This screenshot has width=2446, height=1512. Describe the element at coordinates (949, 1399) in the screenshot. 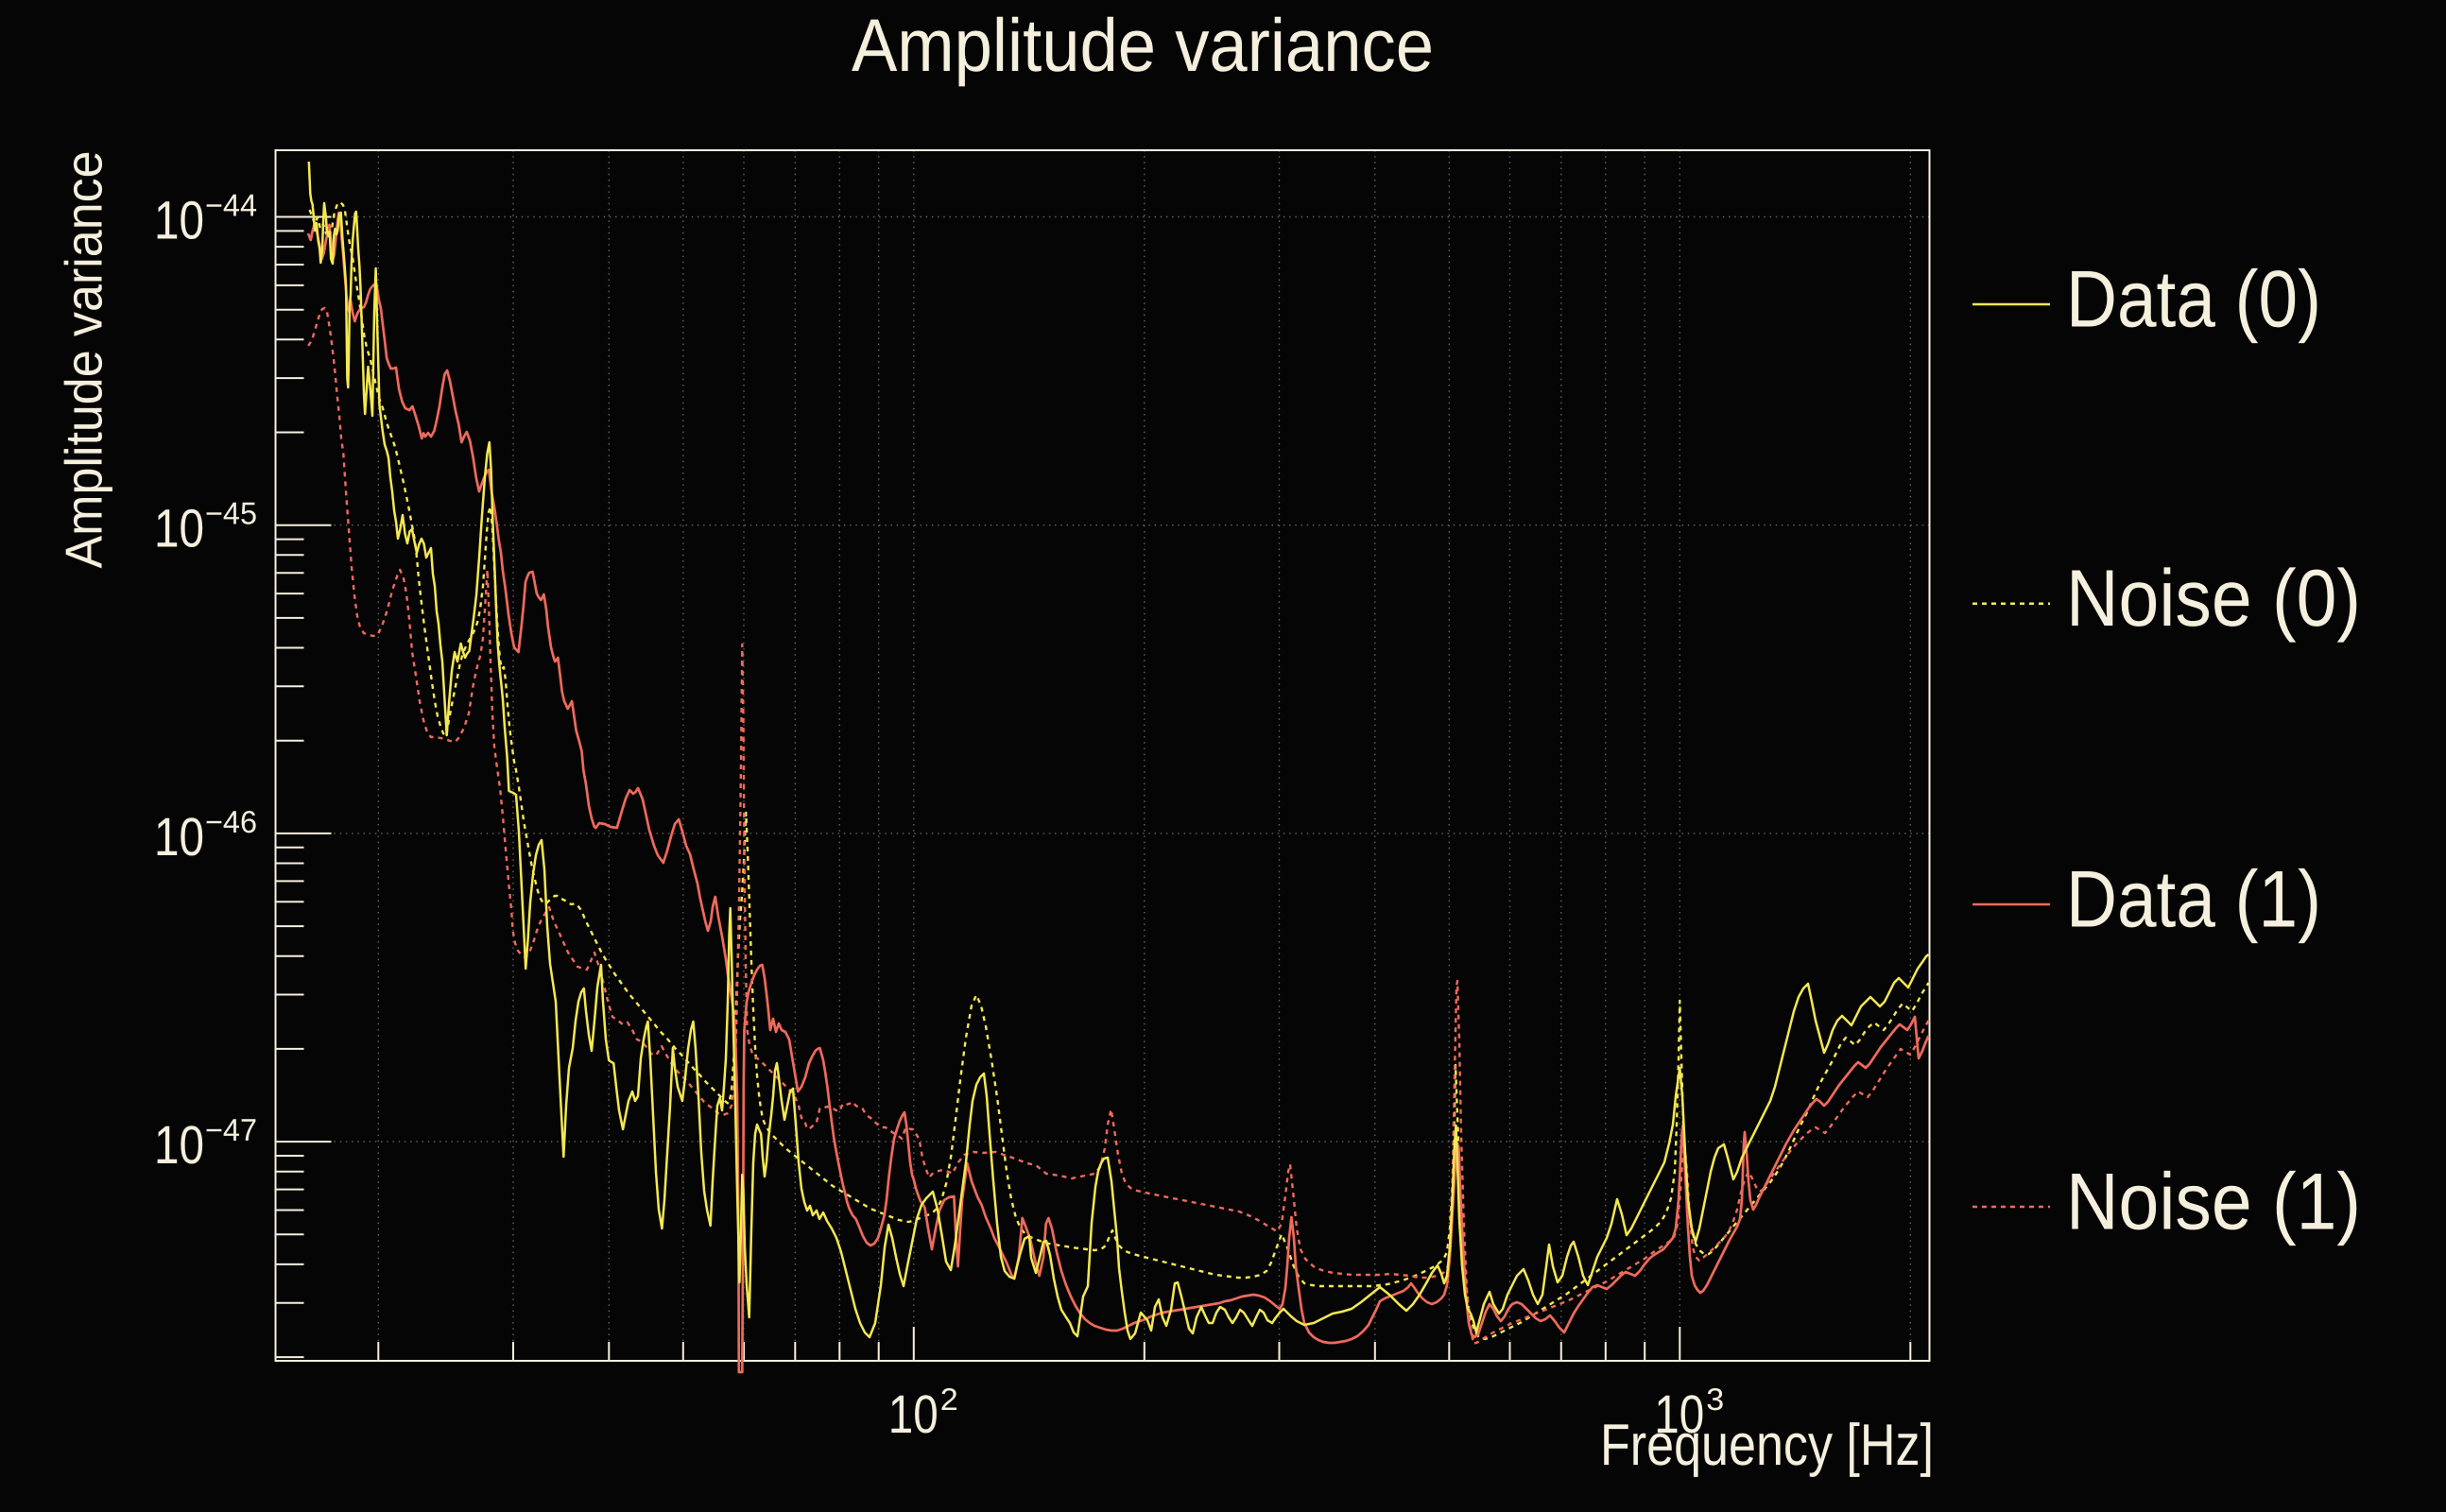

I see `svg-text: 2` at that location.